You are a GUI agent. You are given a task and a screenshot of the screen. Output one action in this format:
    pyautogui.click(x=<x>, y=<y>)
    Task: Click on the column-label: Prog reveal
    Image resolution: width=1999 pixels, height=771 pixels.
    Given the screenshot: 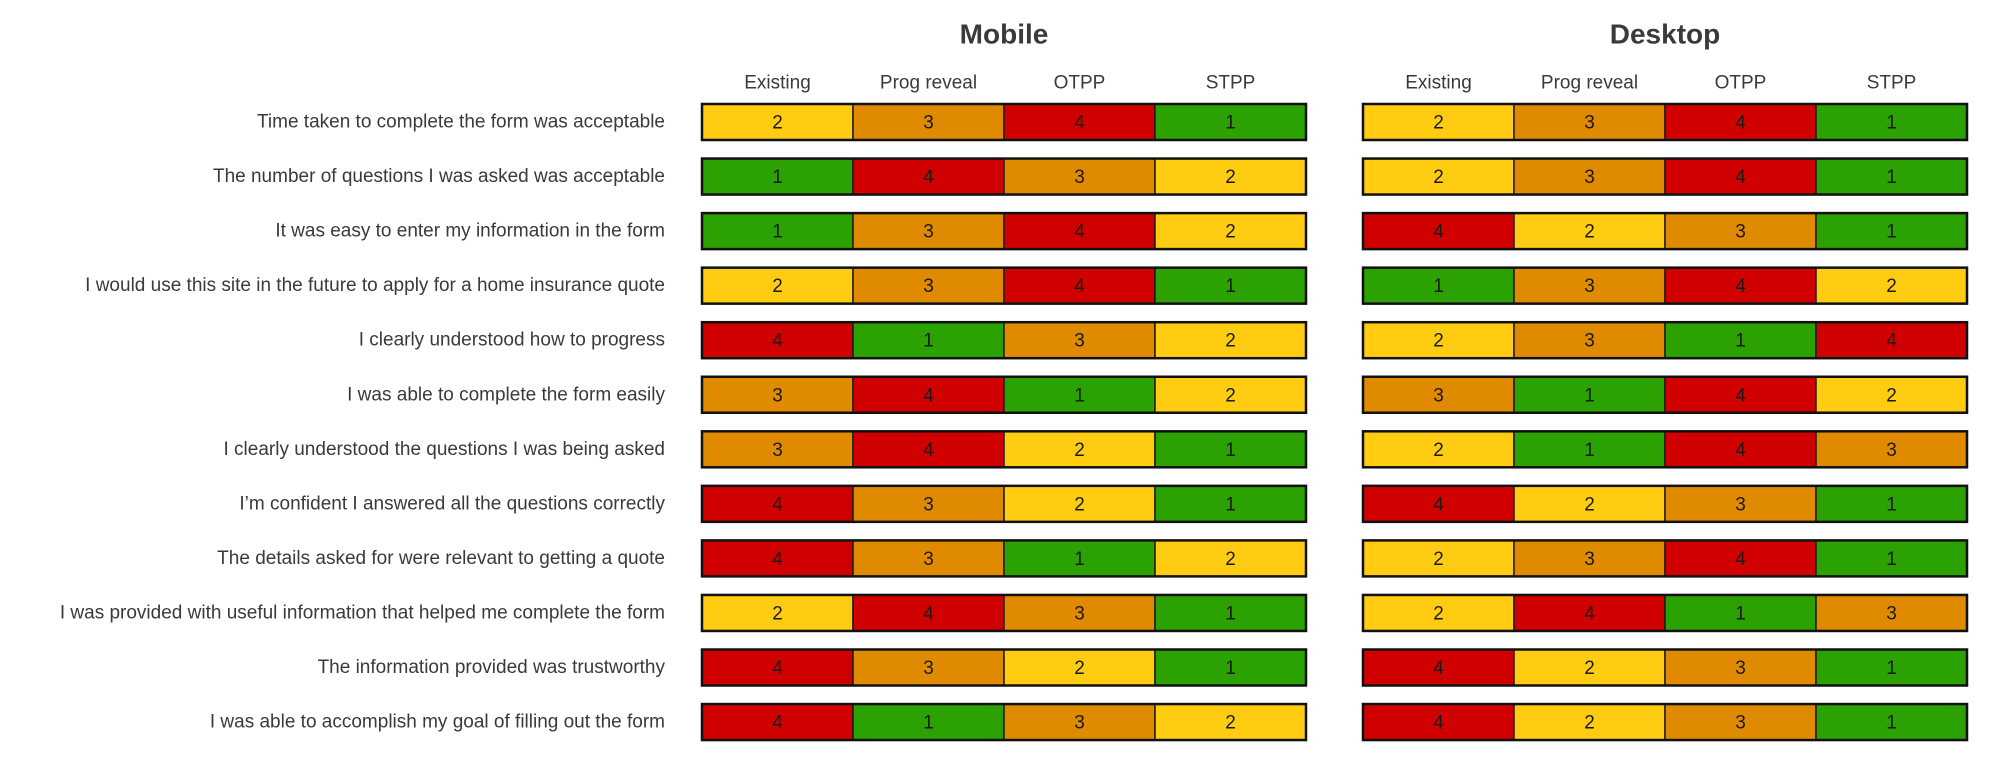 What is the action you would take?
    pyautogui.click(x=928, y=83)
    